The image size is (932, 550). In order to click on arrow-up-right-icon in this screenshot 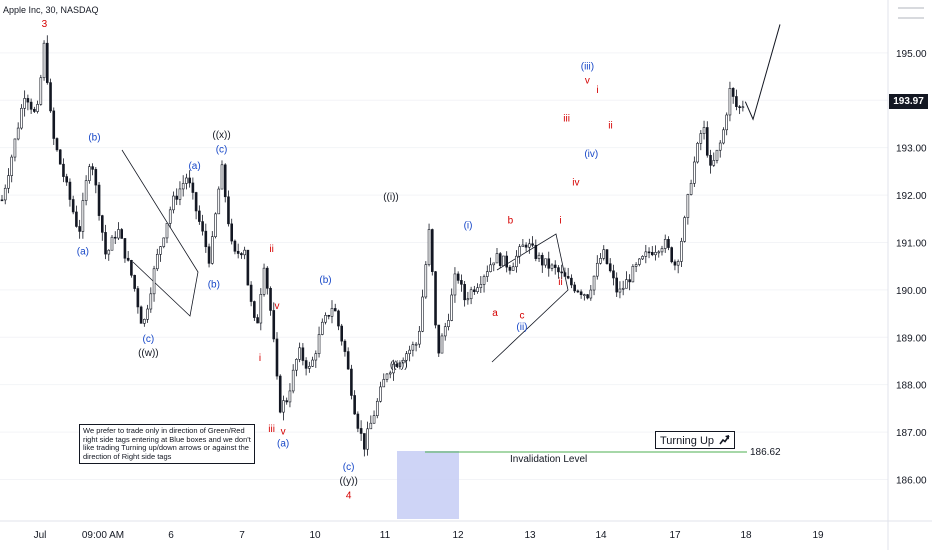, I will do `click(724, 440)`.